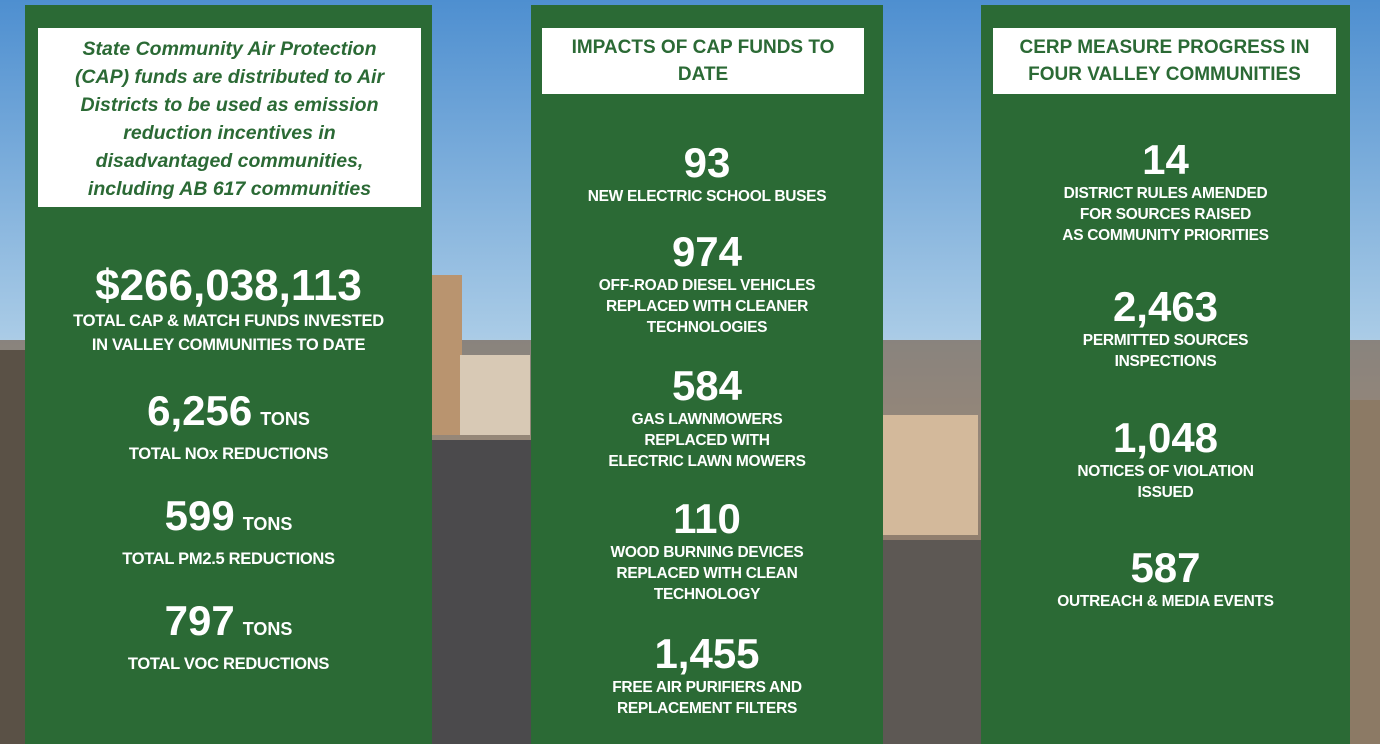 The width and height of the screenshot is (1380, 744). What do you see at coordinates (1165, 340) in the screenshot?
I see `stat-label: PERMITTED SOURCES` at bounding box center [1165, 340].